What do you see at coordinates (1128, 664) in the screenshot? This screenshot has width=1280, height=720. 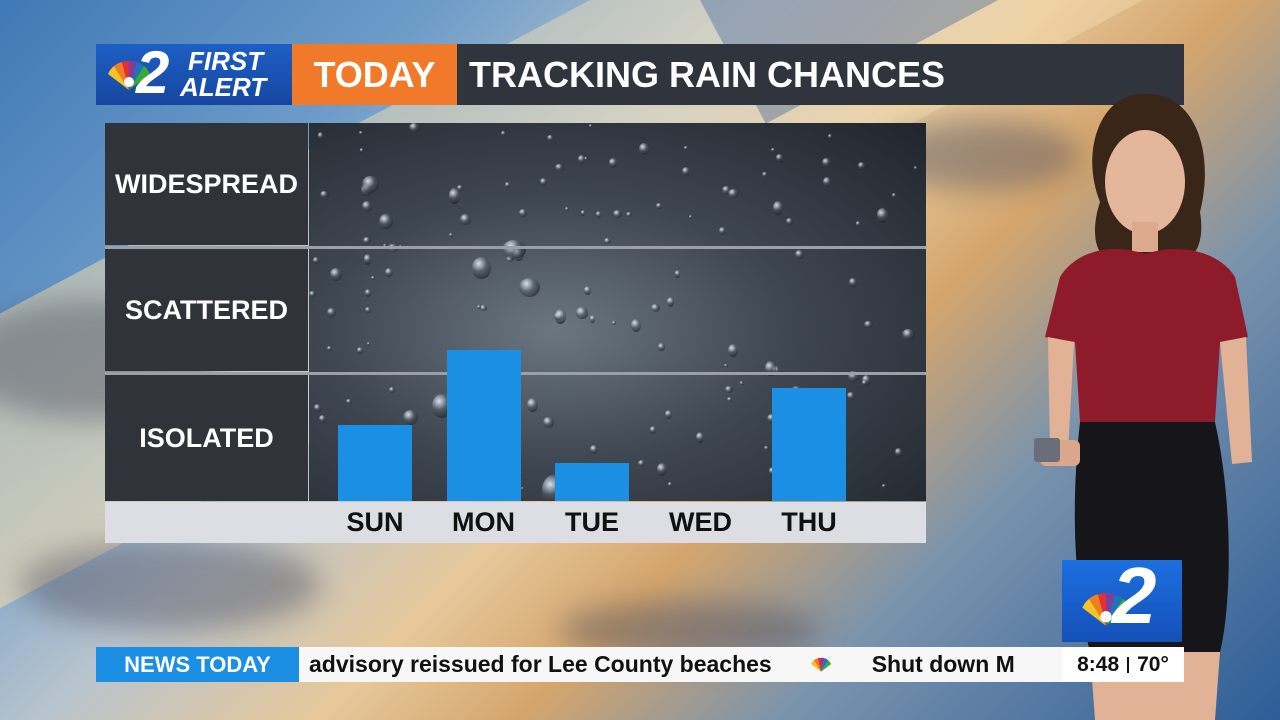 I see `divider` at bounding box center [1128, 664].